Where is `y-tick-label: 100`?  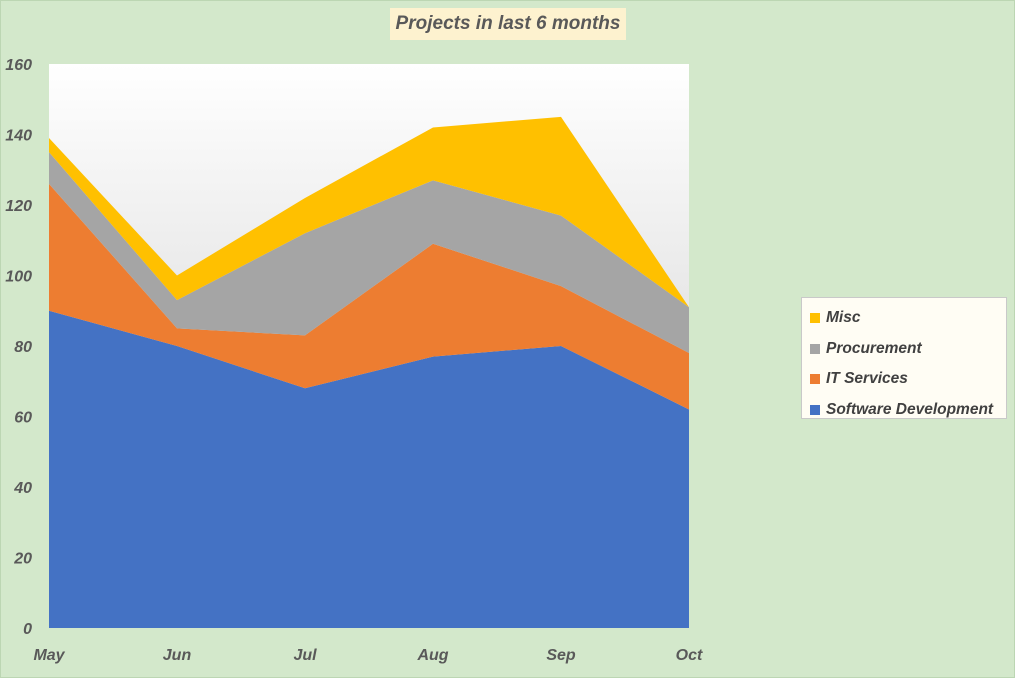
y-tick-label: 100 is located at coordinates (18, 277).